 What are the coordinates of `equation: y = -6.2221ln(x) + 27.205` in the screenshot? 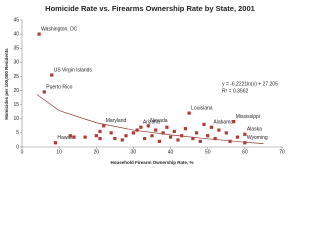 It's located at (250, 84).